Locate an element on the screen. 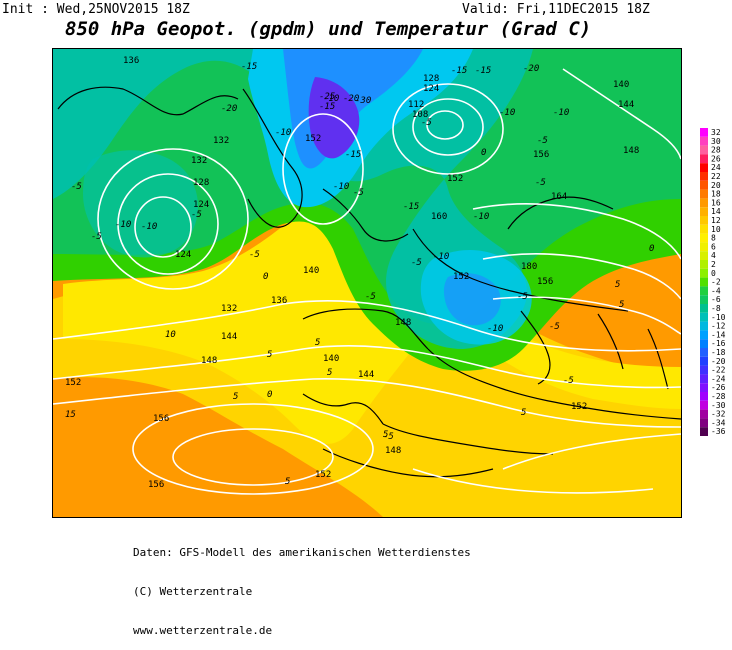 This screenshot has height=650, width=732. legend-label: -32 is located at coordinates (718, 414).